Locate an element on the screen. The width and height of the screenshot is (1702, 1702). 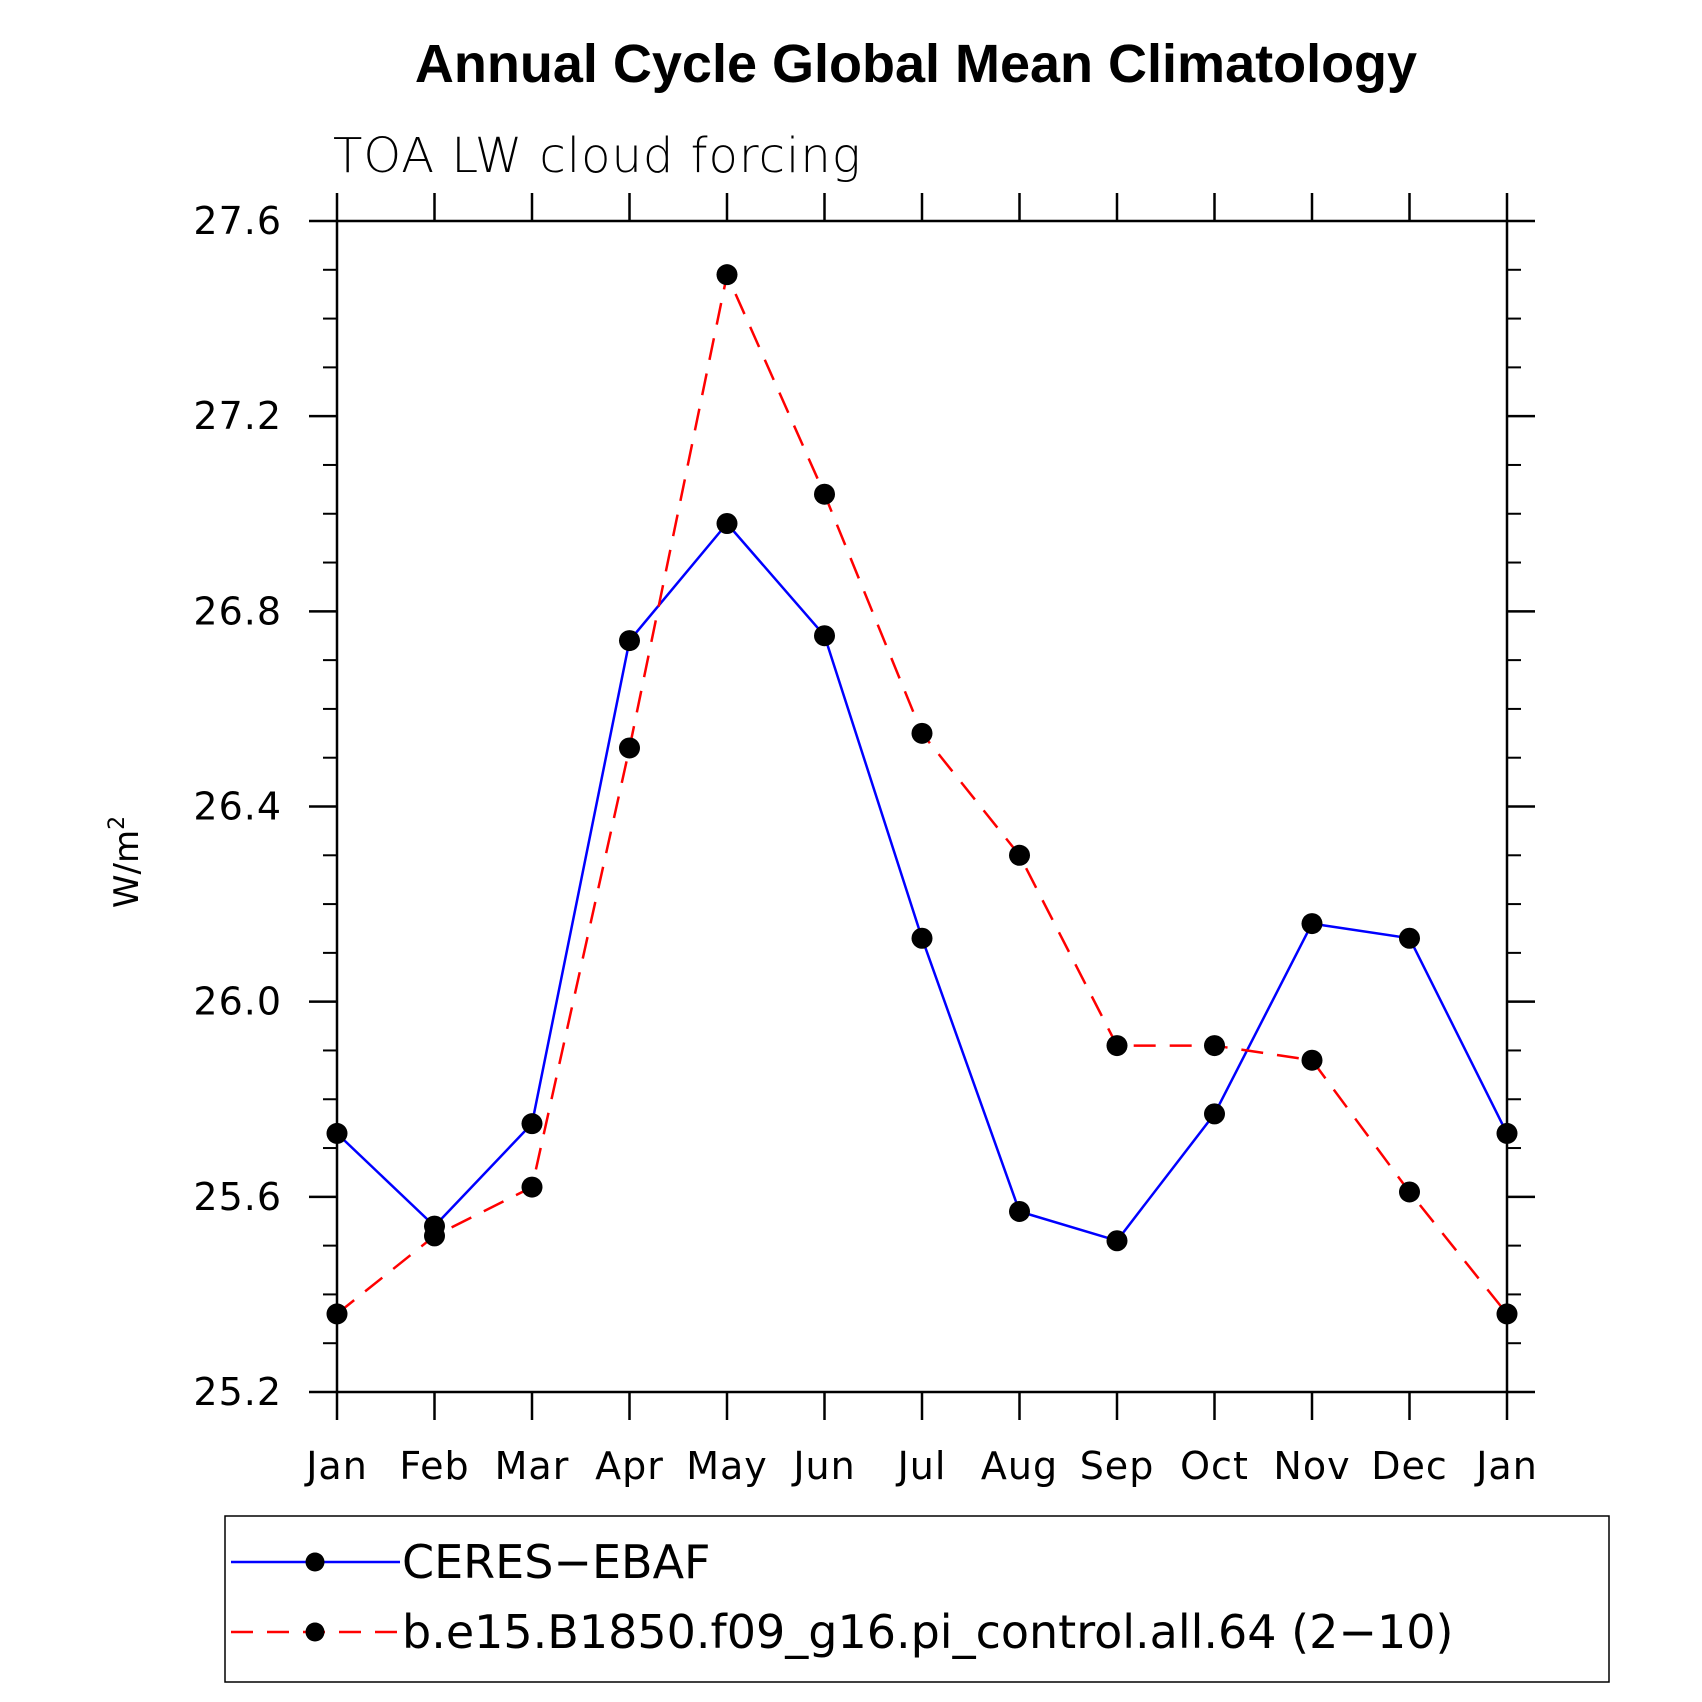
y-tick-label: 26.0 is located at coordinates (237, 1002).